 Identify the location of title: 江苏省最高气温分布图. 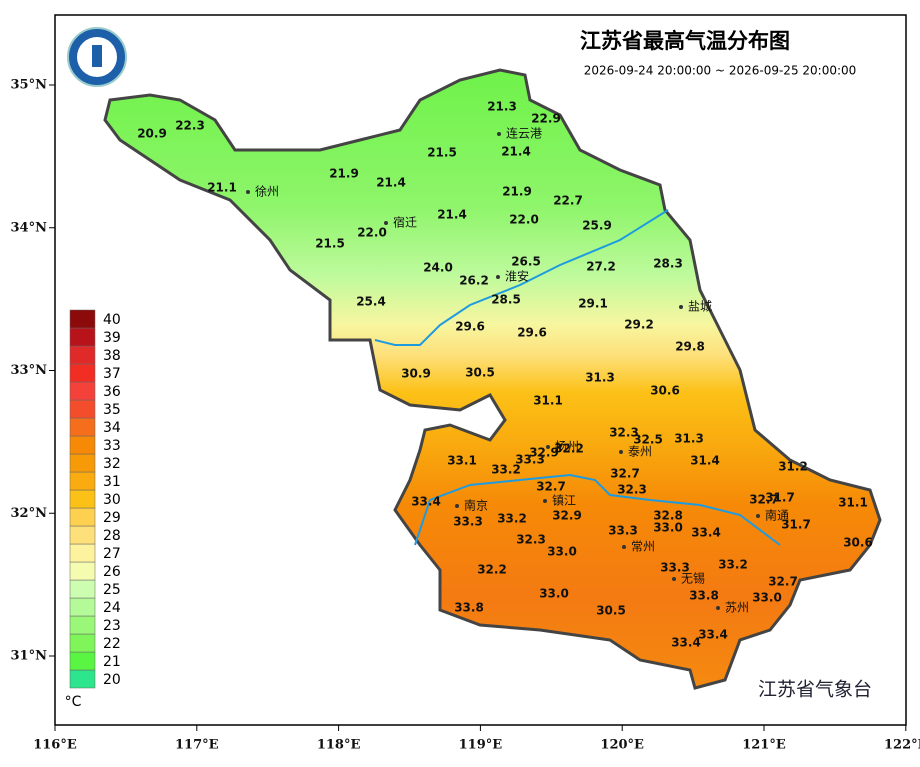
(685, 41).